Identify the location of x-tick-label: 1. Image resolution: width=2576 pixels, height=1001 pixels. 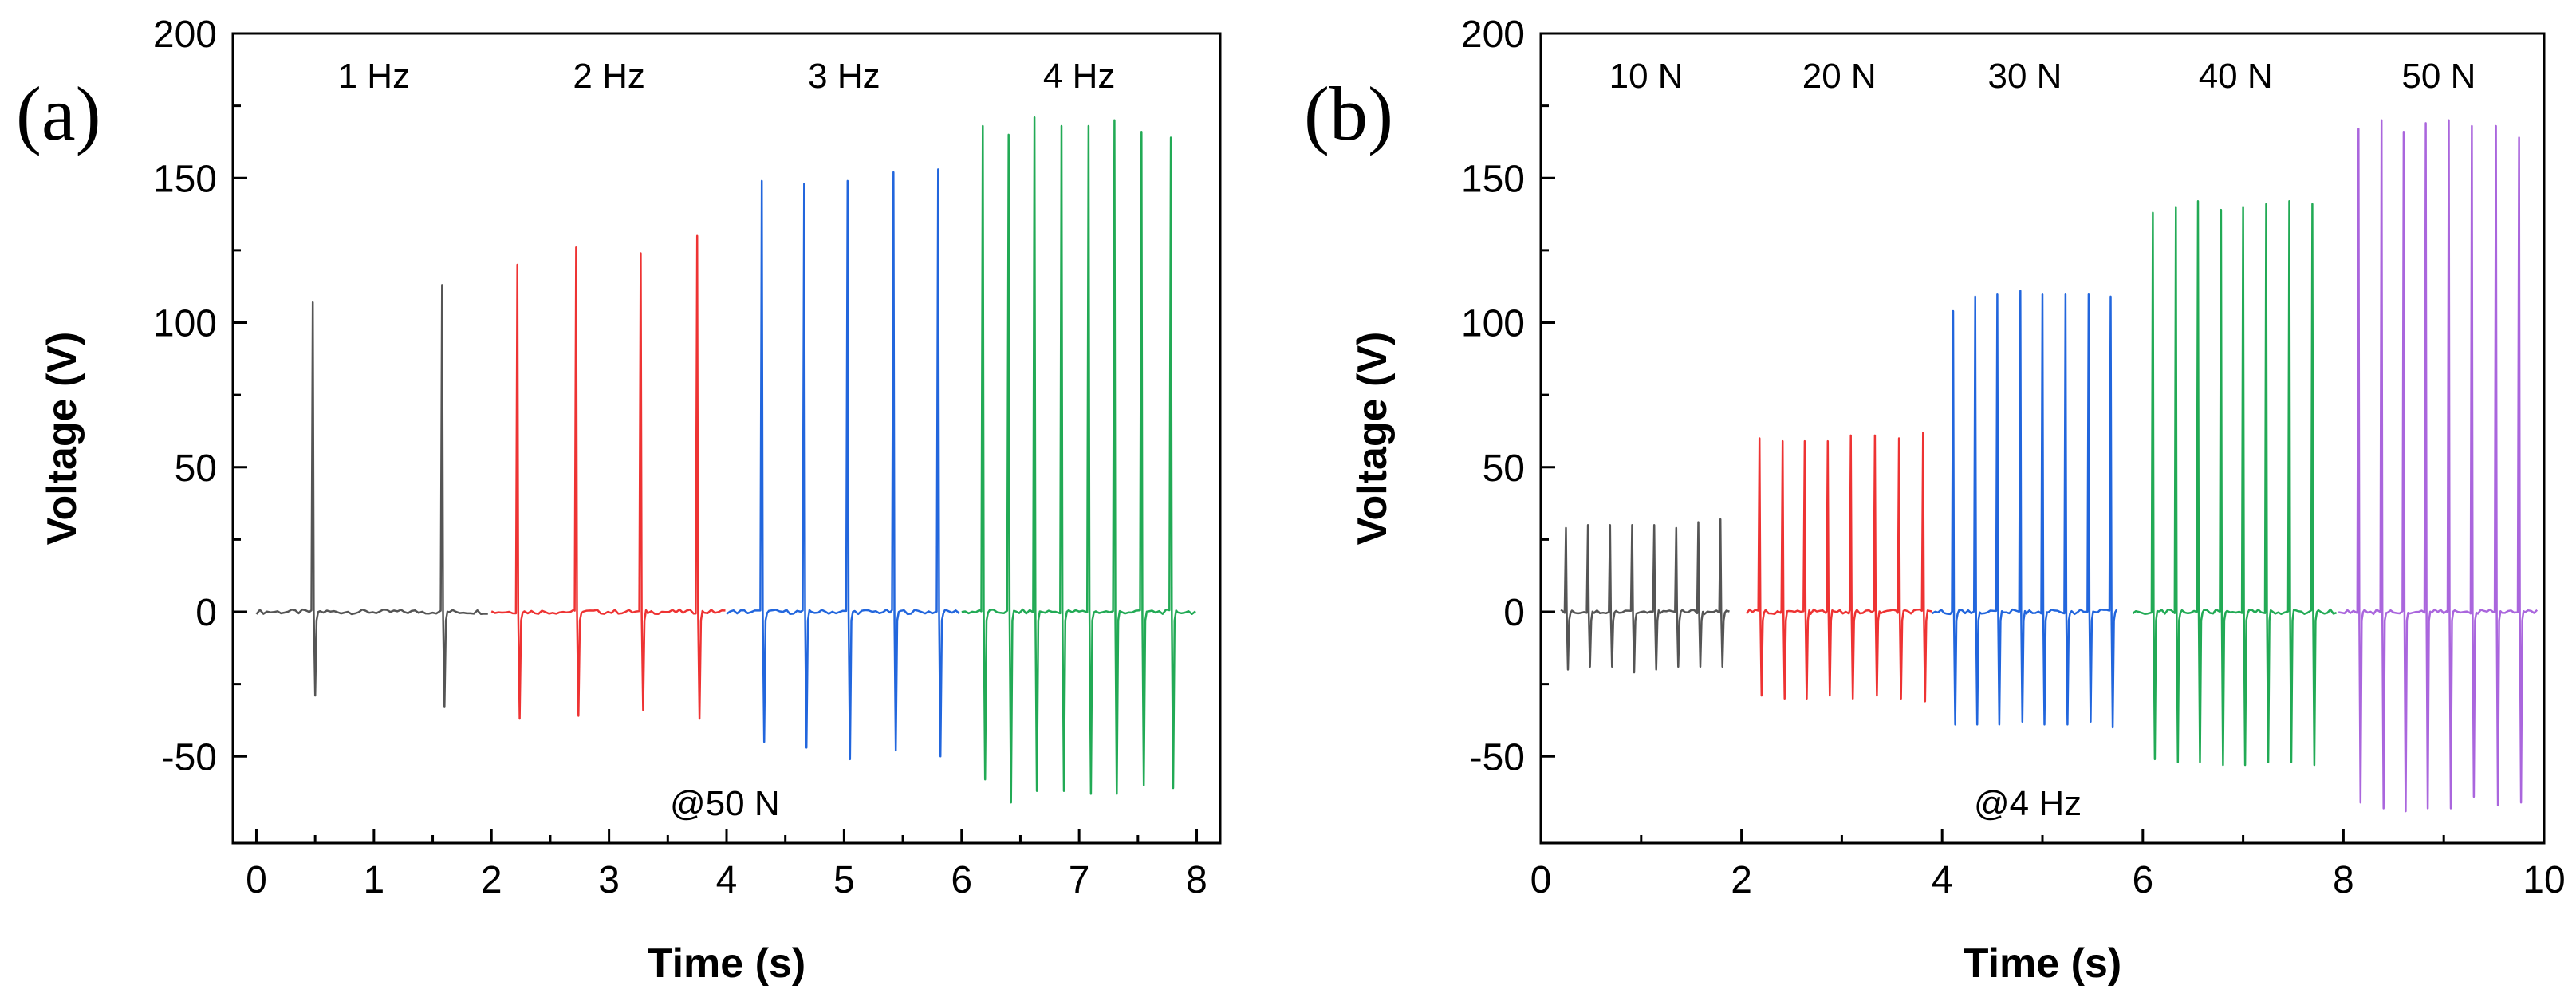
(374, 880).